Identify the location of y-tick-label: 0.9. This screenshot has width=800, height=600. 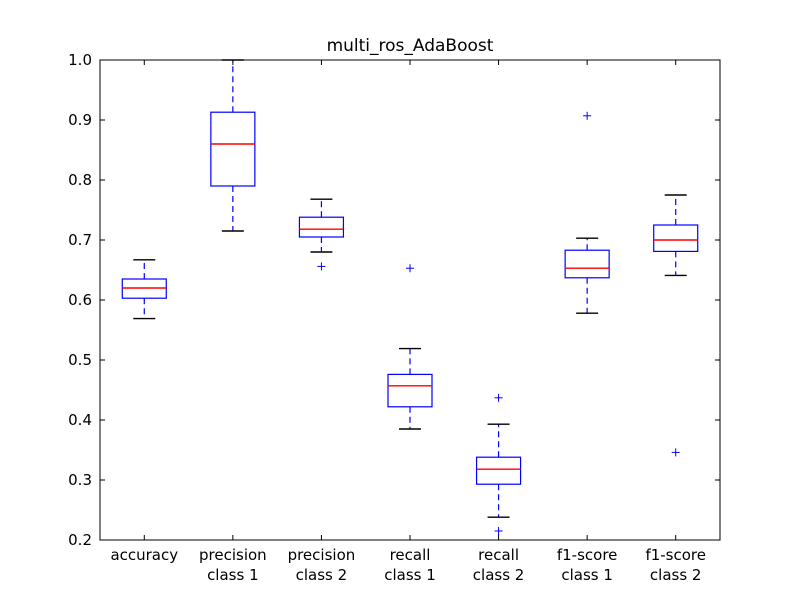
(80, 120).